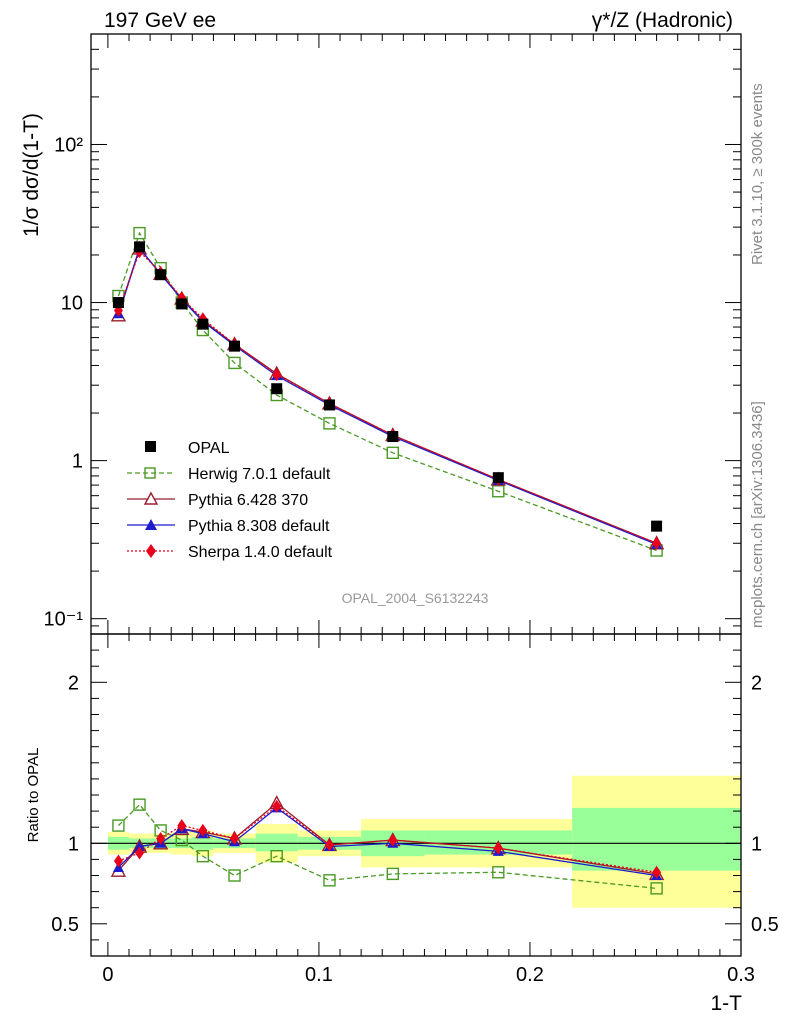 Image resolution: width=786 pixels, height=1024 pixels. What do you see at coordinates (151, 498) in the screenshot?
I see `legend-marker-pythia6` at bounding box center [151, 498].